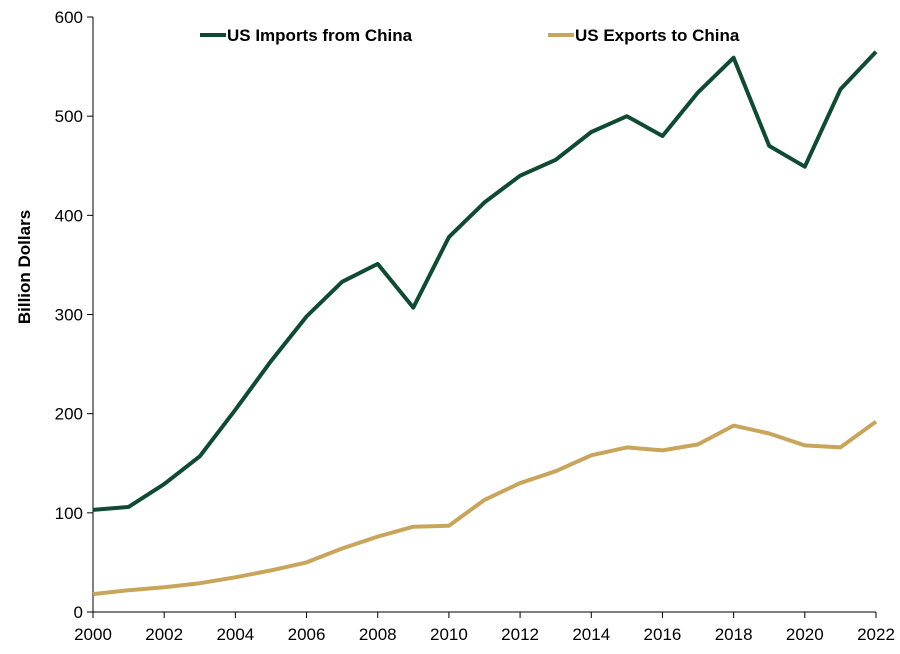 The image size is (900, 654). What do you see at coordinates (69, 215) in the screenshot?
I see `y-tick-label: 400` at bounding box center [69, 215].